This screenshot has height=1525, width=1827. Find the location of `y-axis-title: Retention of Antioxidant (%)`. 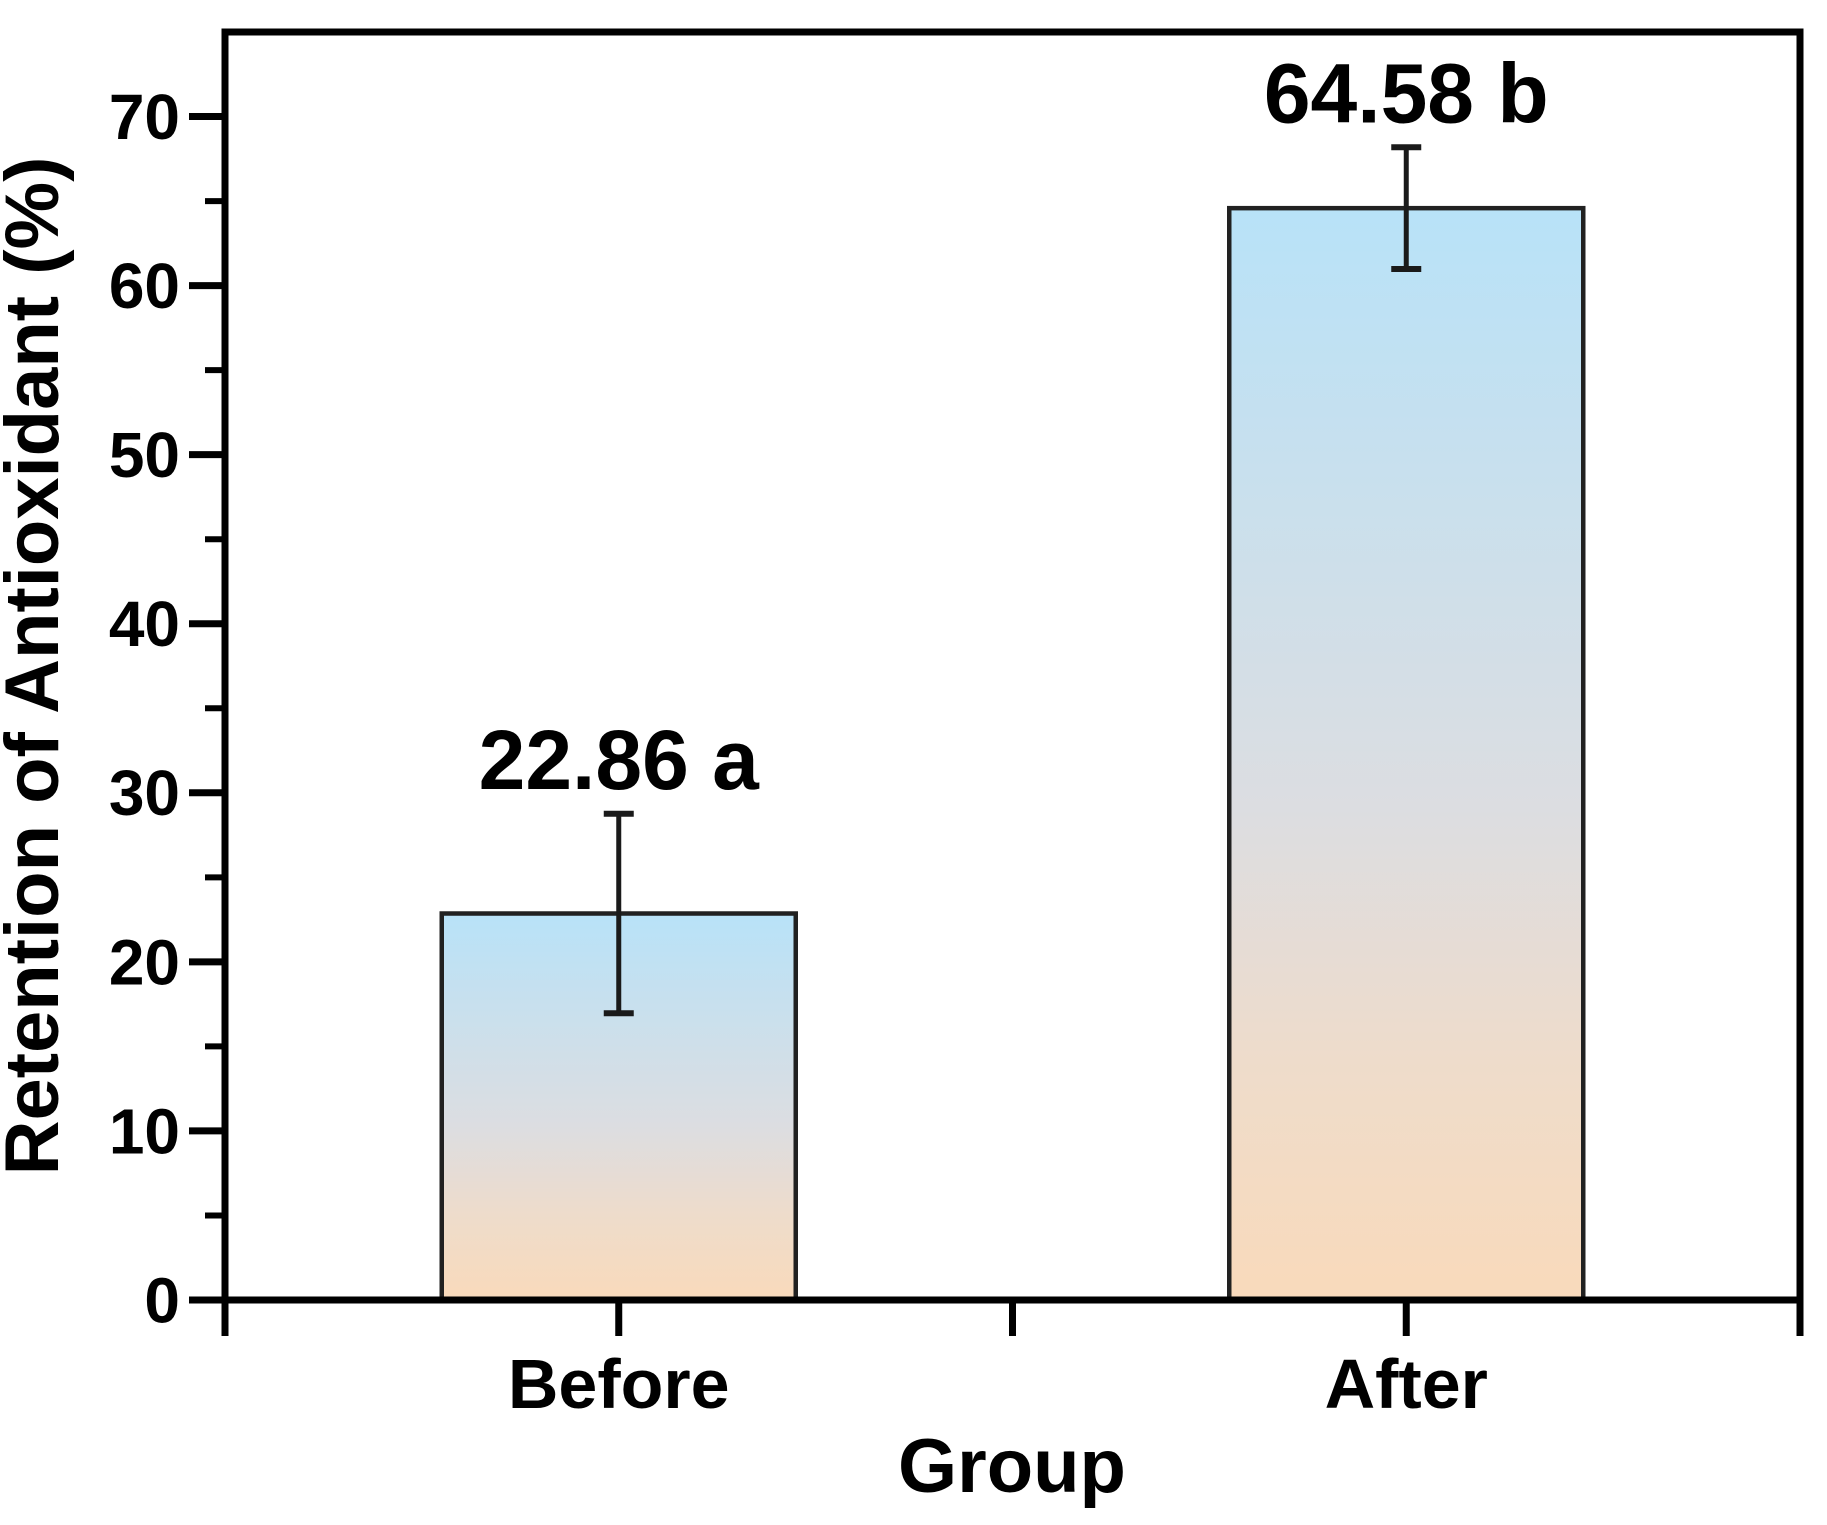

y-axis-title: Retention of Antioxidant (%) is located at coordinates (37, 666).